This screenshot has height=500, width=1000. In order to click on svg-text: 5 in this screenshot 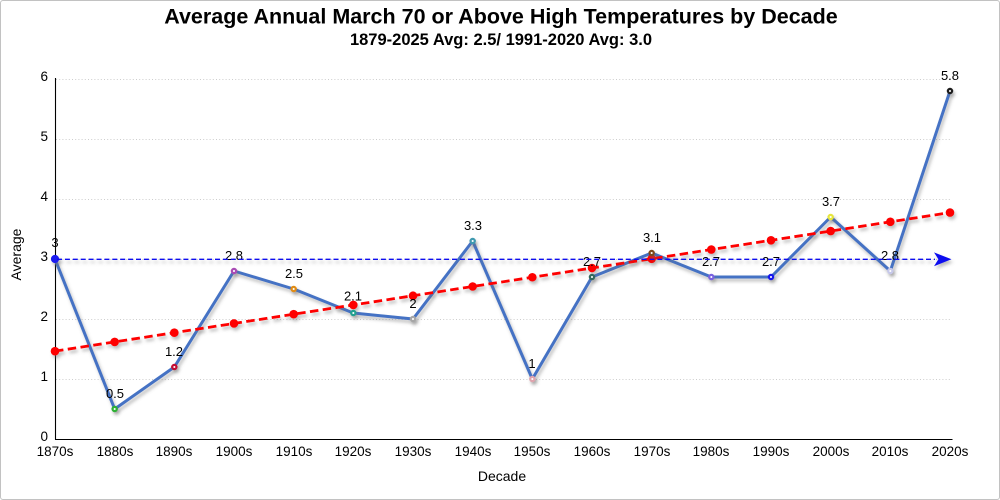, I will do `click(44, 136)`.